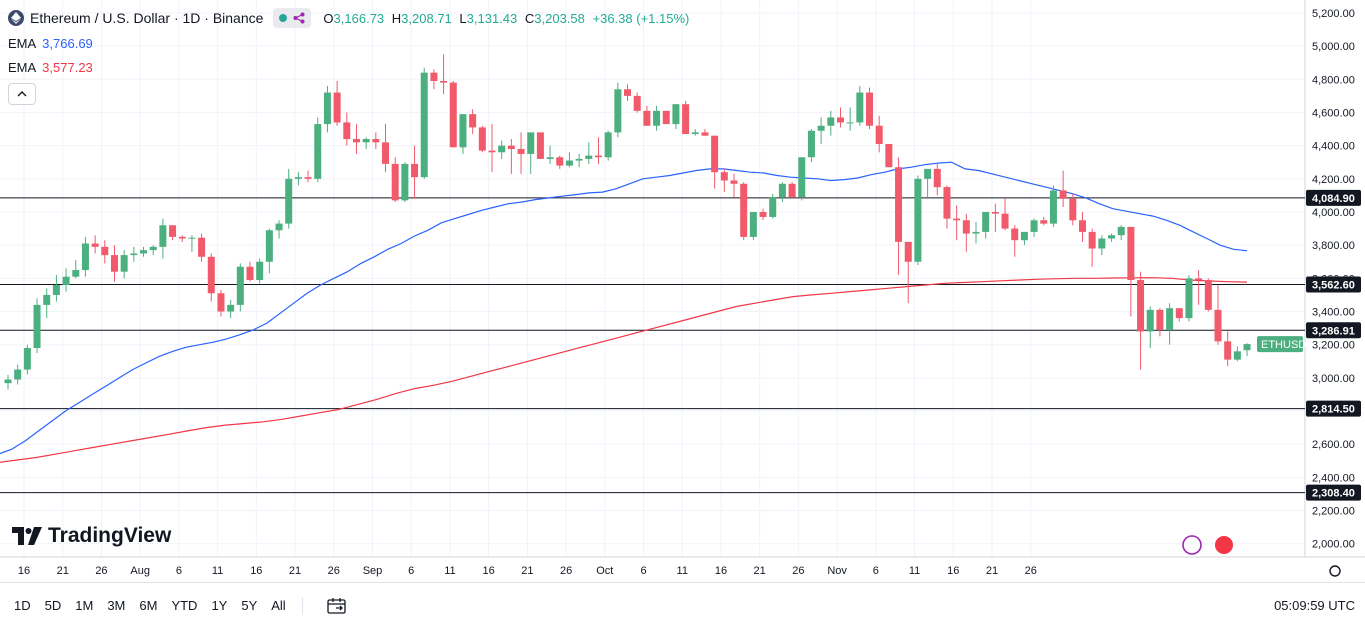 The width and height of the screenshot is (1365, 628). What do you see at coordinates (1333, 286) in the screenshot?
I see `level-price-label: 3,562.60` at bounding box center [1333, 286].